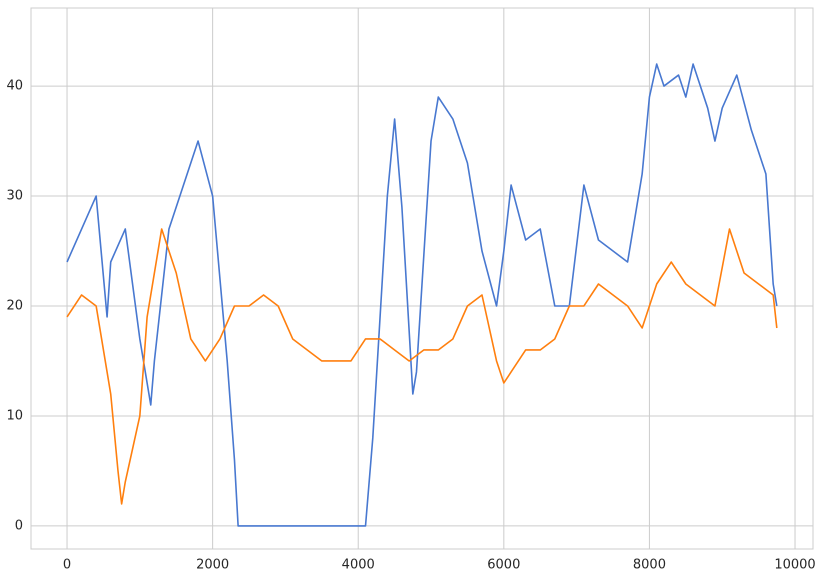 The image size is (821, 583). What do you see at coordinates (67, 565) in the screenshot?
I see `x-tick-label: 0` at bounding box center [67, 565].